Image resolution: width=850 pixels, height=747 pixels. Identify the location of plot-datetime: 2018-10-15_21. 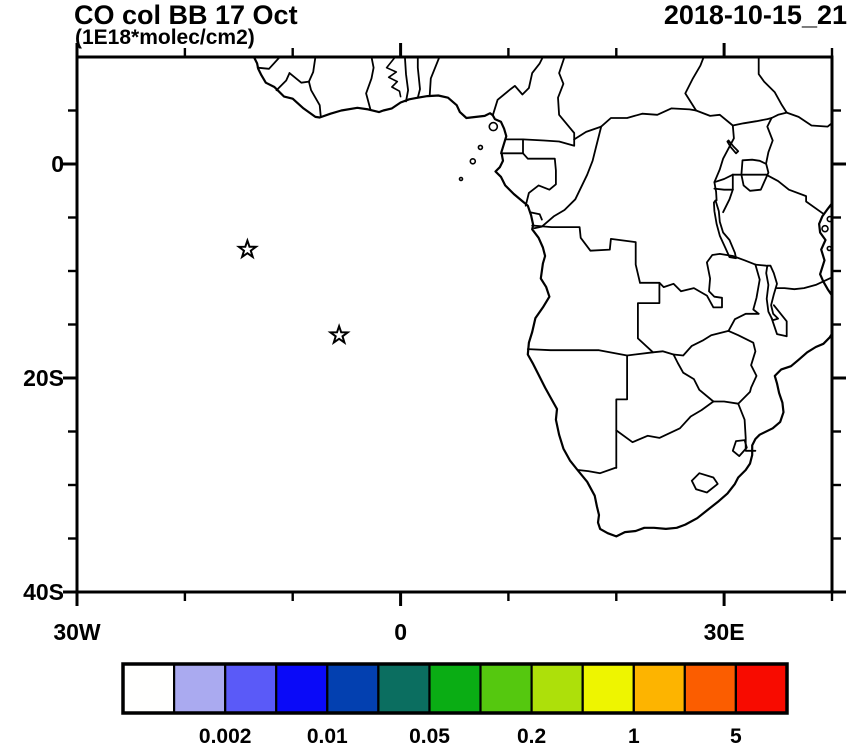
(755, 15).